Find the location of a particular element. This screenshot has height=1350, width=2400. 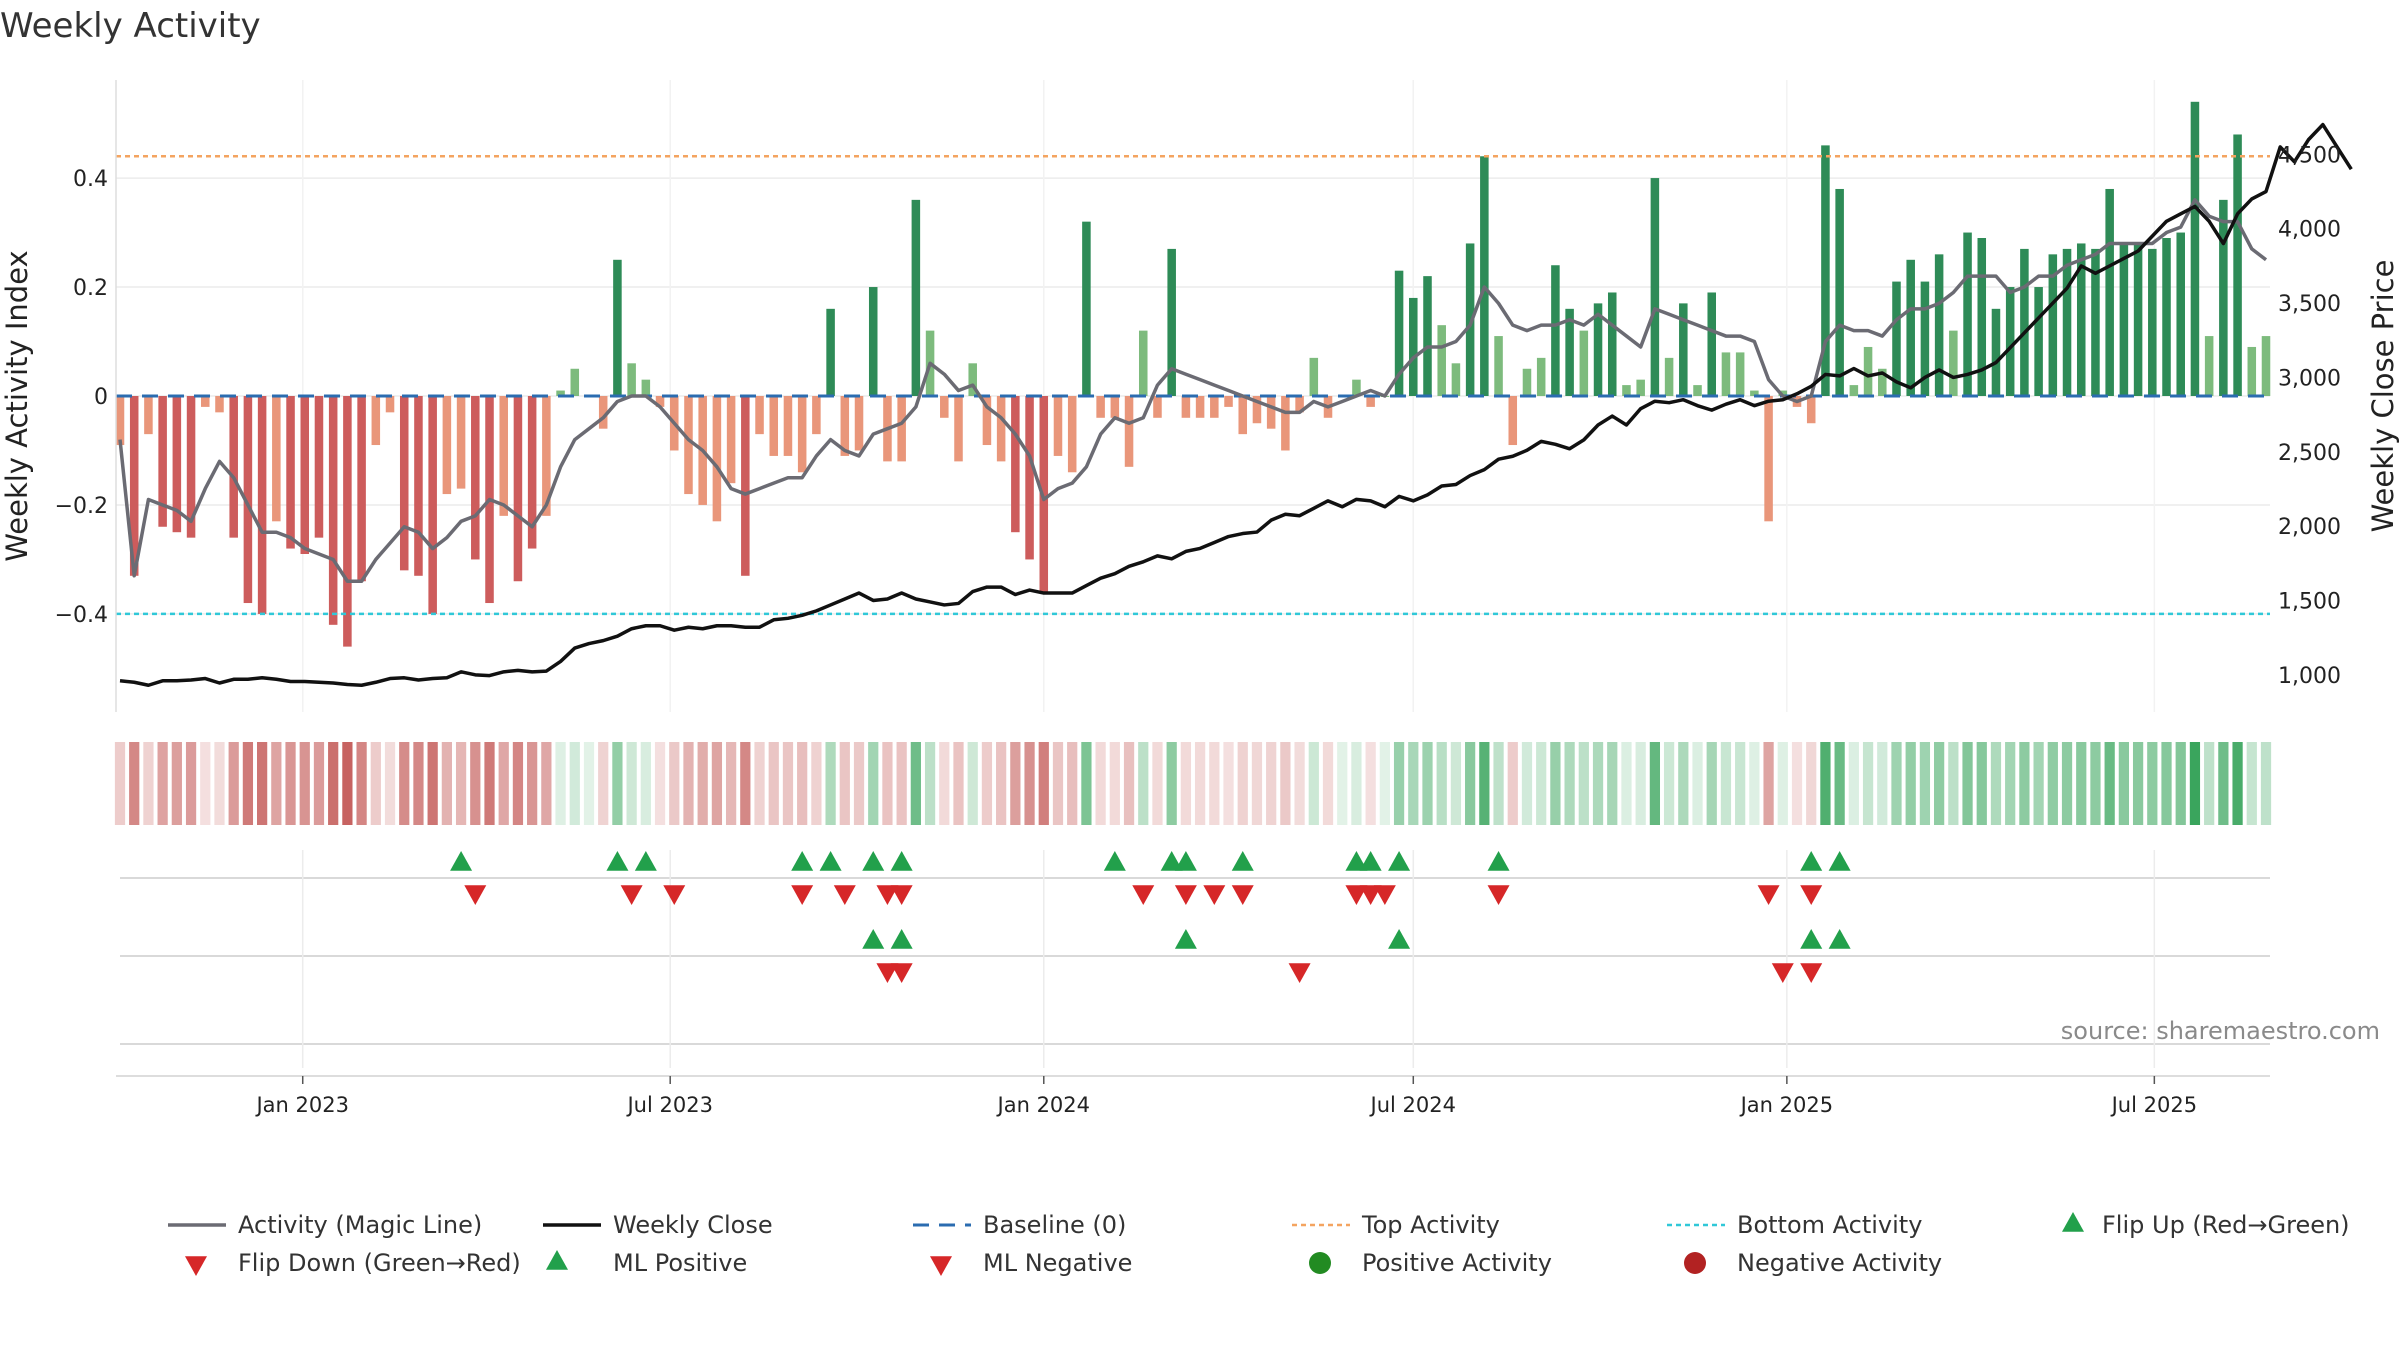

ml-positive-marker is located at coordinates (1839, 939).